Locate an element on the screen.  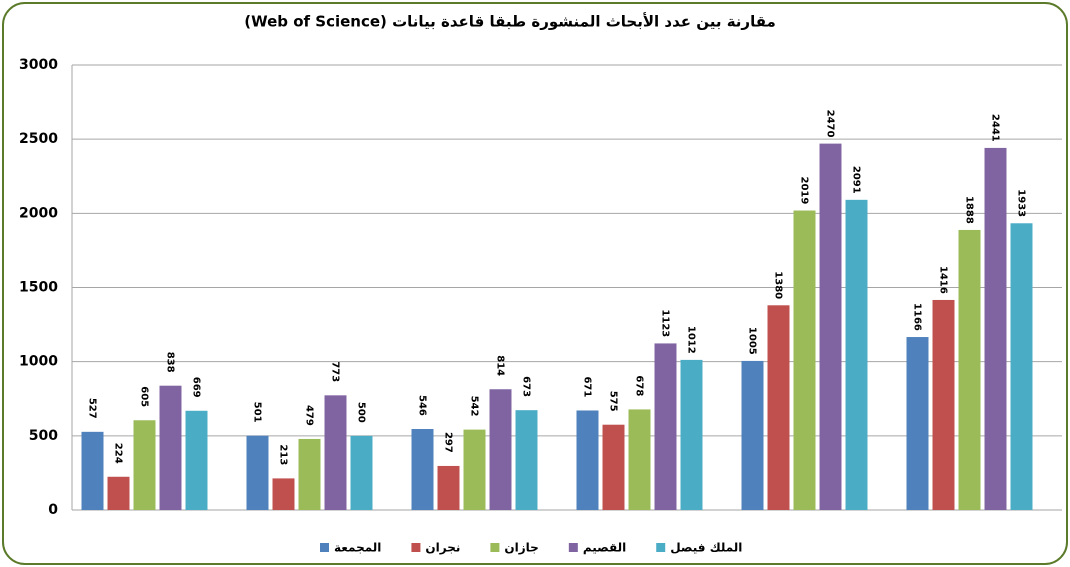
value-label: 224 is located at coordinates (118, 453).